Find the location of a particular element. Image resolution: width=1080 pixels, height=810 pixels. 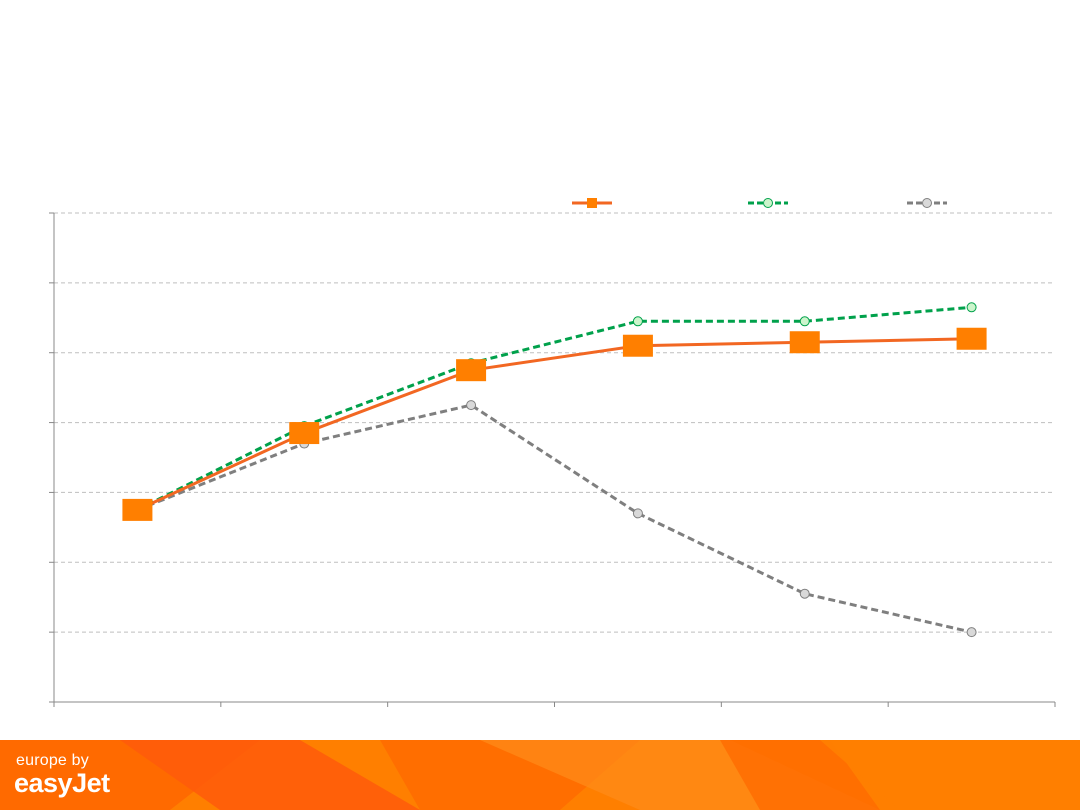

legend is located at coordinates (759, 203).